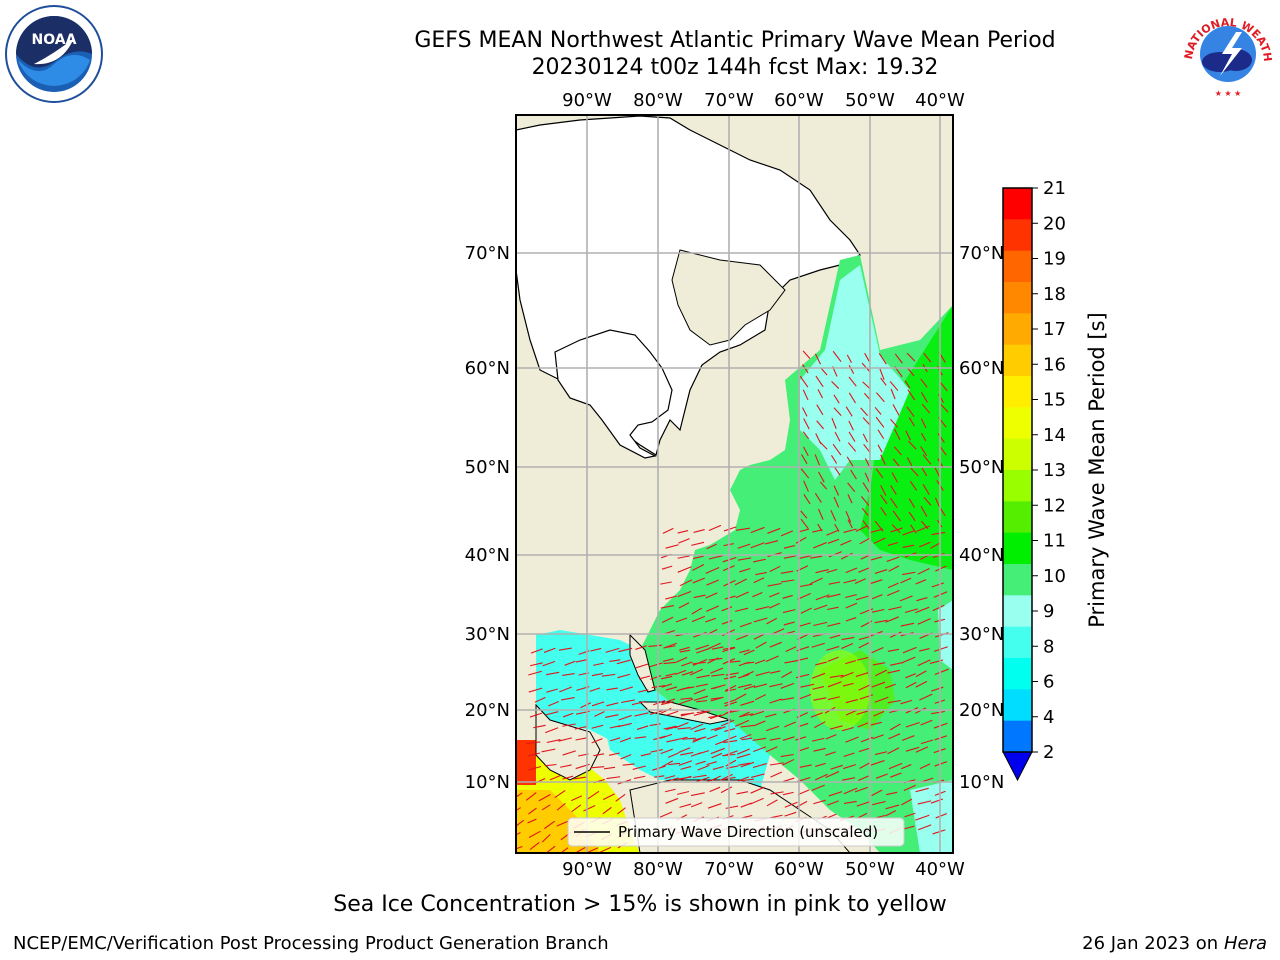 This screenshot has height=960, width=1280. Describe the element at coordinates (1048, 717) in the screenshot. I see `colorbar-tick-label: 4` at that location.